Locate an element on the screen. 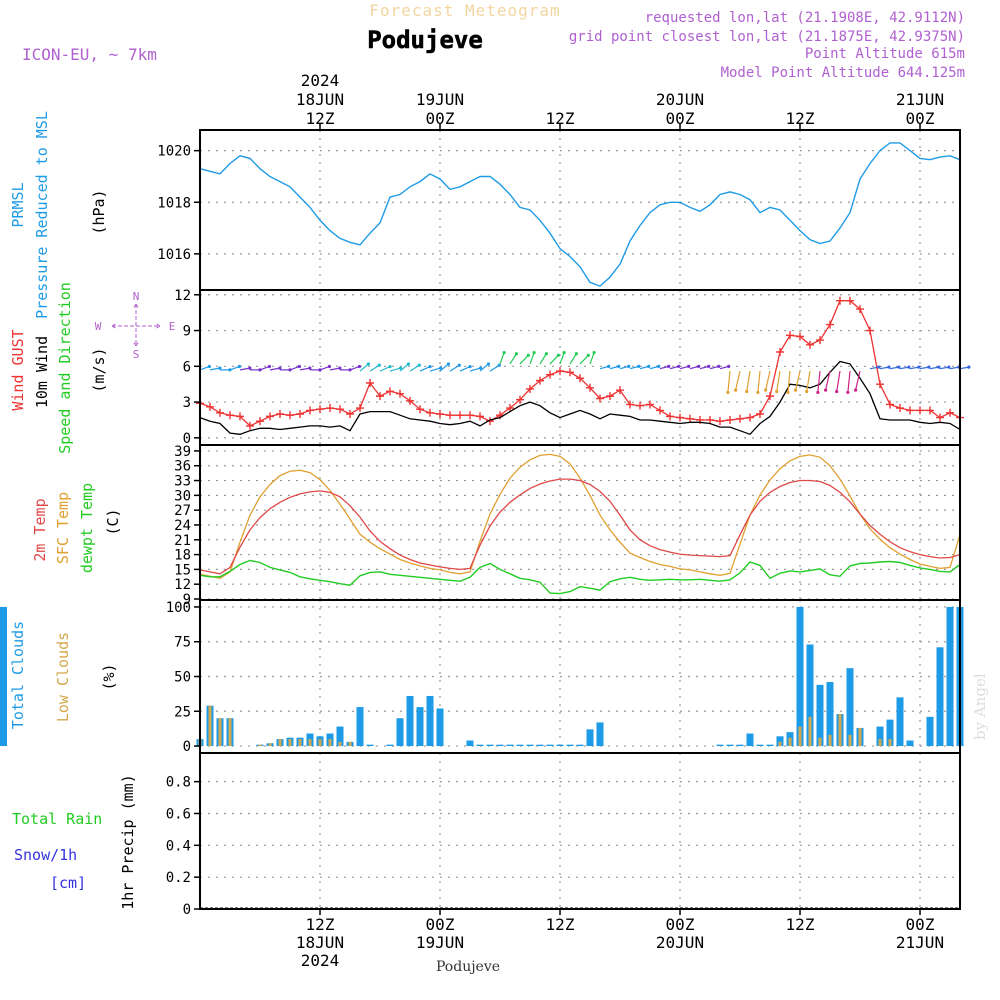  y-tick-label: 0 is located at coordinates (187, 747).